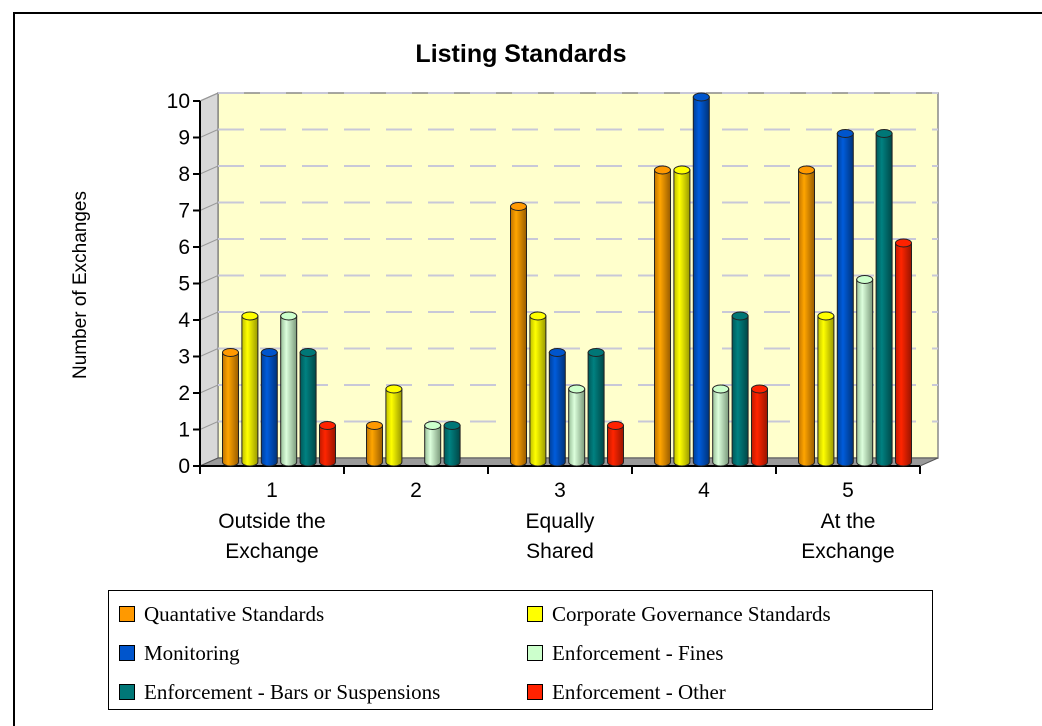 The image size is (1042, 726). Describe the element at coordinates (192, 652) in the screenshot. I see `legend-label: Monitoring` at that location.